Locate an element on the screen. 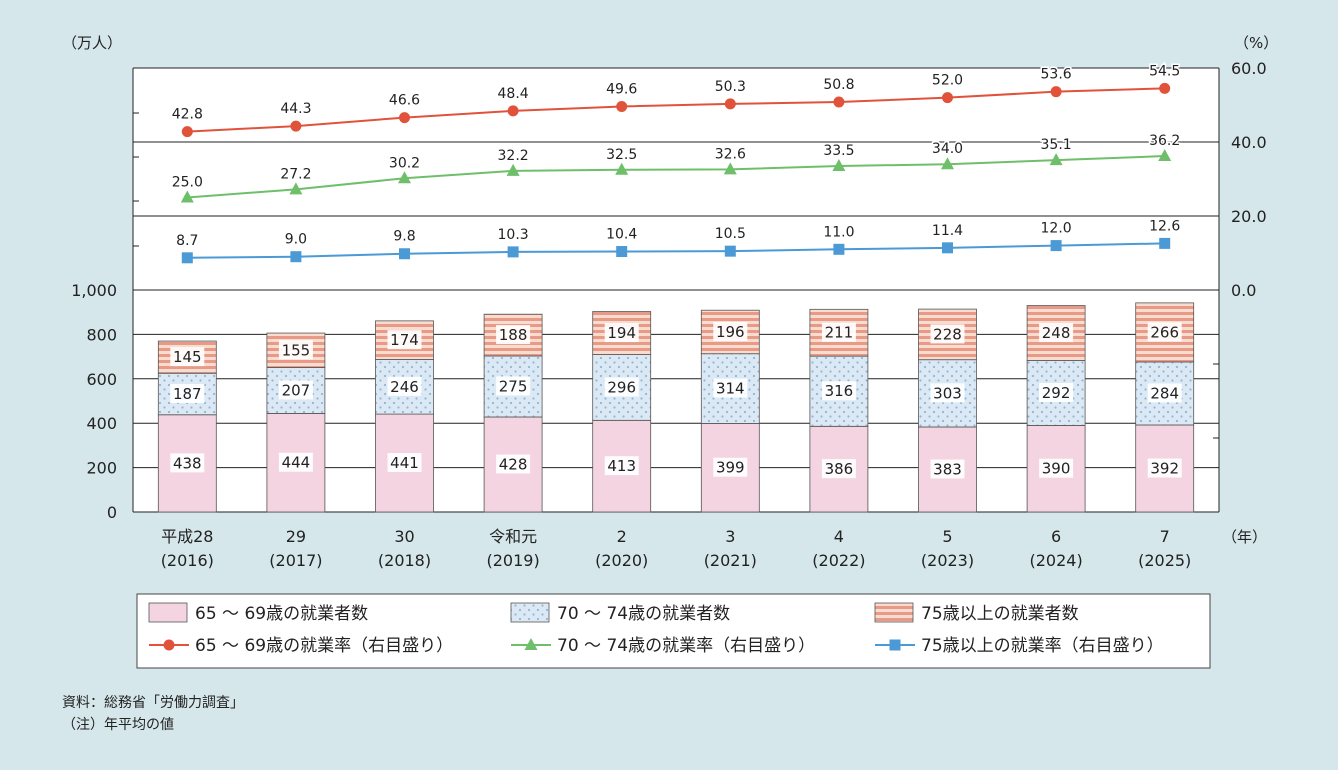 This screenshot has height=770, width=1338. bar-data-label: 316 is located at coordinates (839, 391).